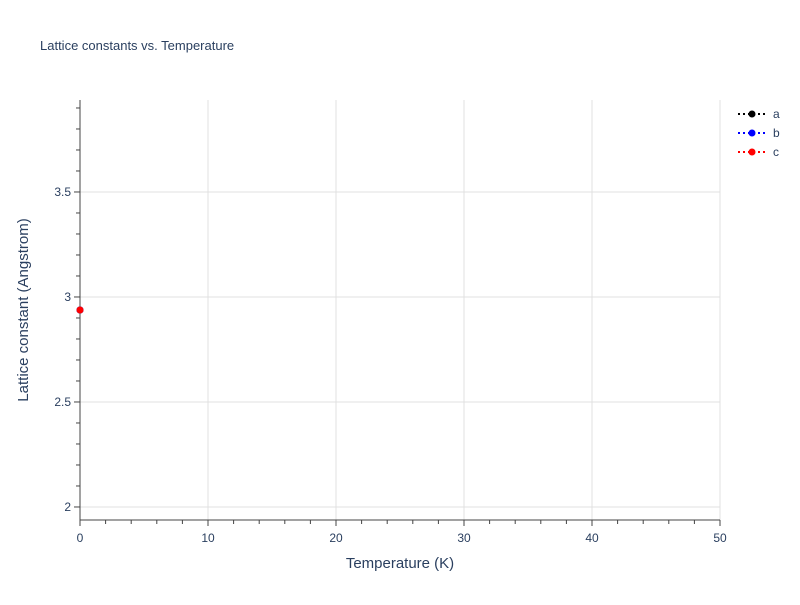  Describe the element at coordinates (67, 507) in the screenshot. I see `y-tick-label: 2` at that location.